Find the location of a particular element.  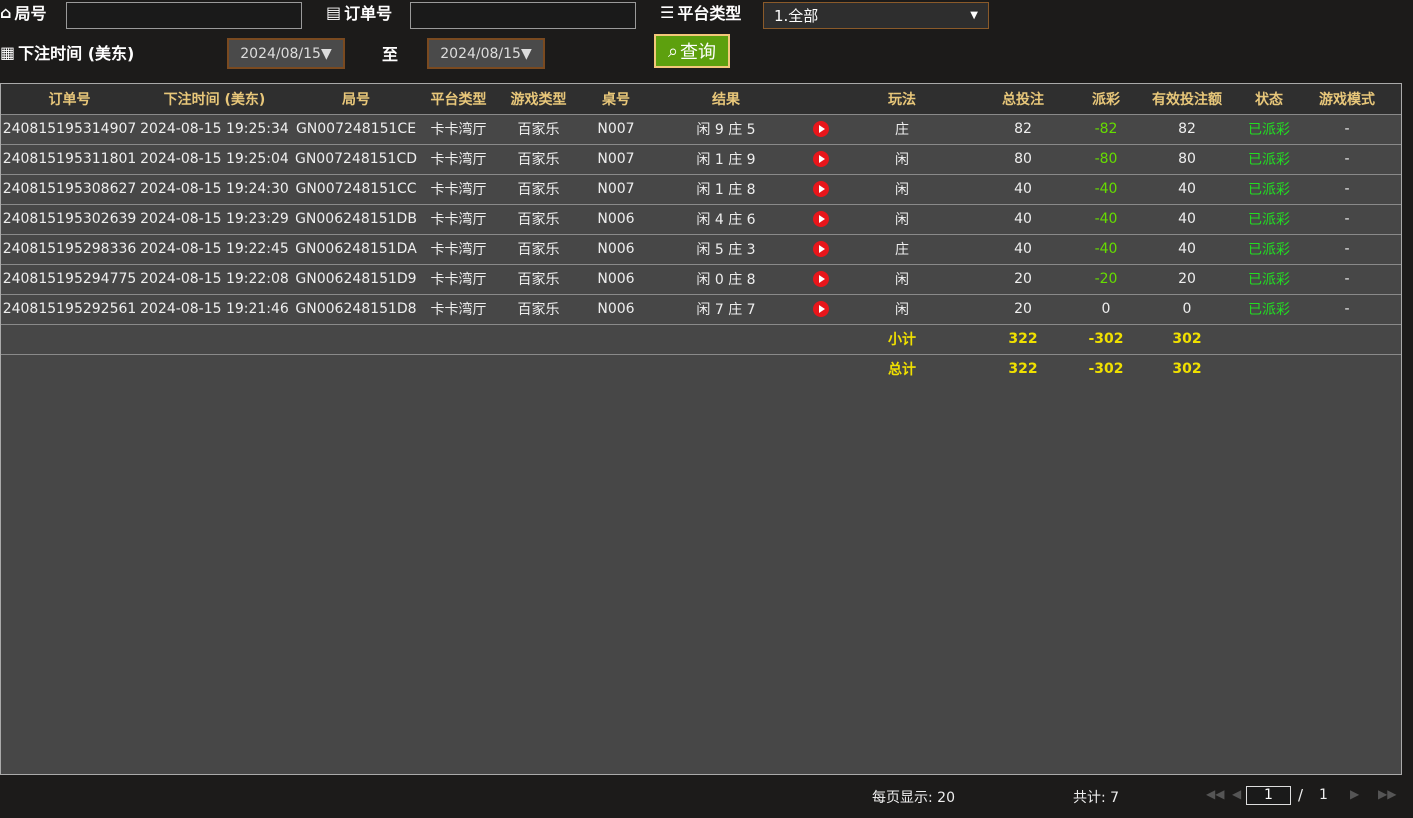

table-id-cell: N006 is located at coordinates (616, 218).